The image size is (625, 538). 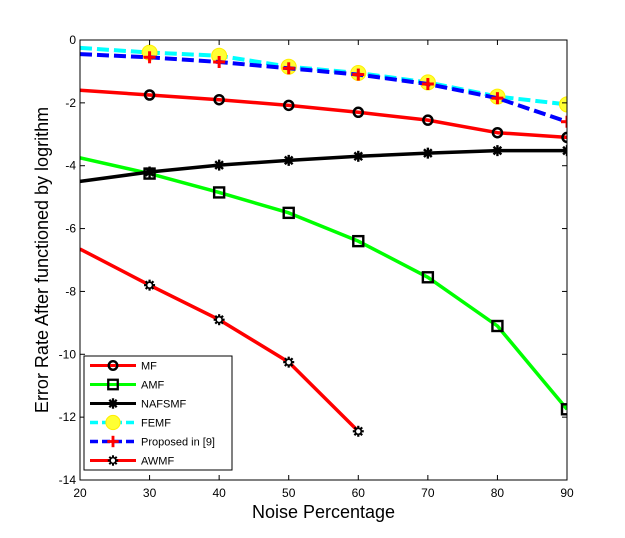 I want to click on series-mf, so click(x=323, y=116).